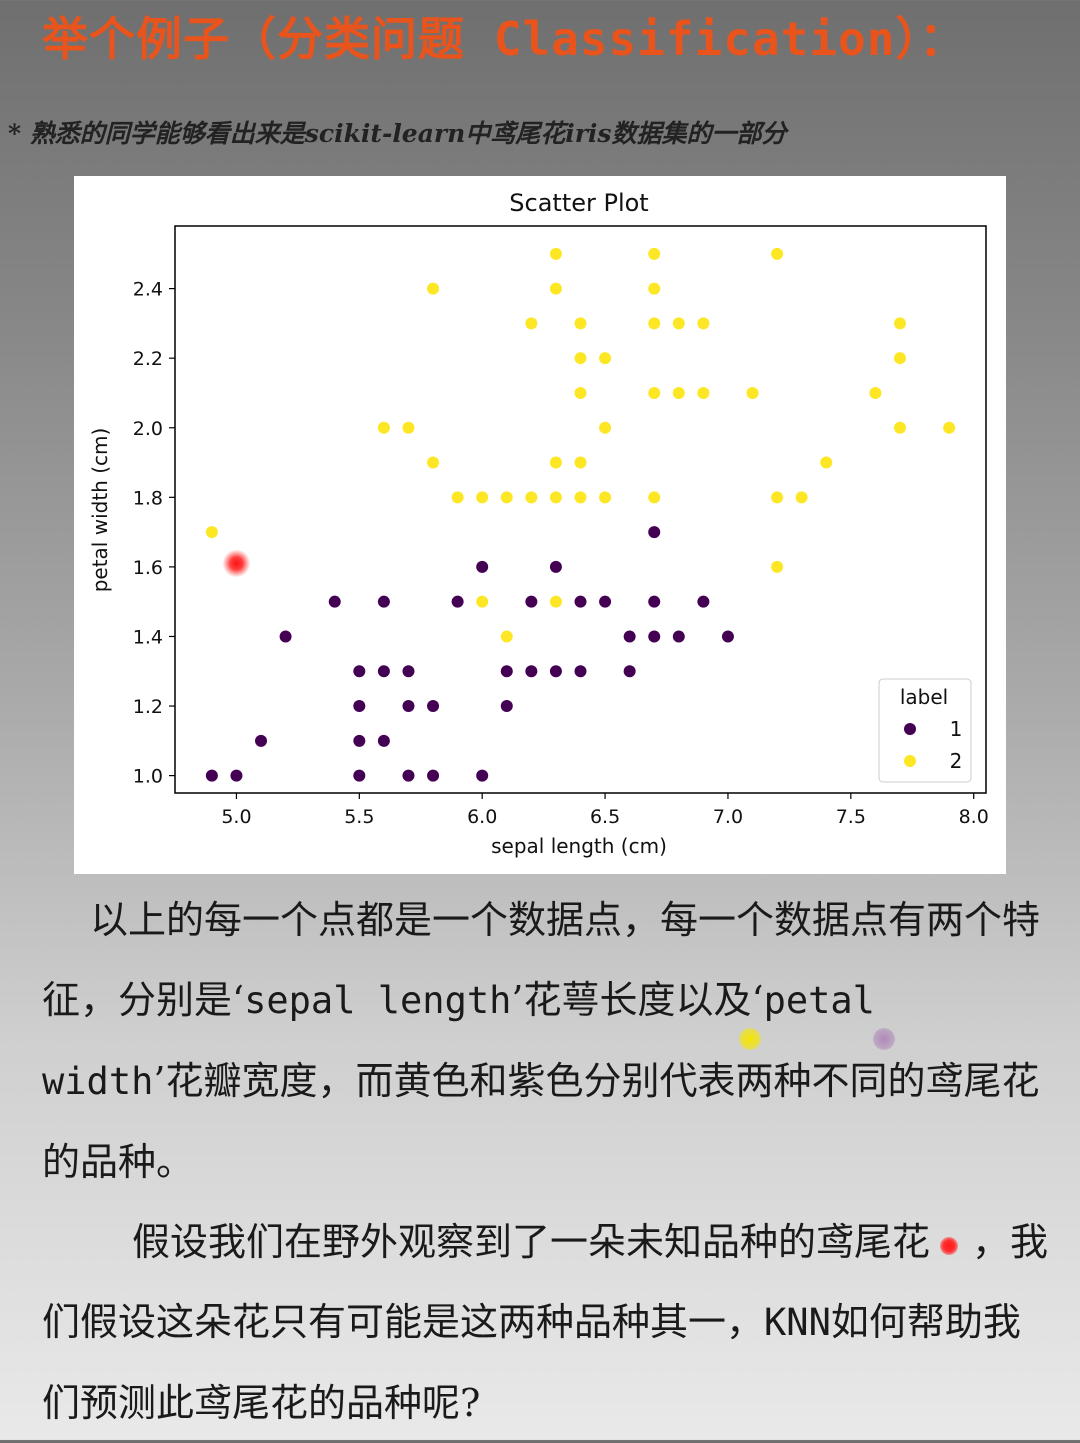  I want to click on y-tick-label: 2.0, so click(148, 429).